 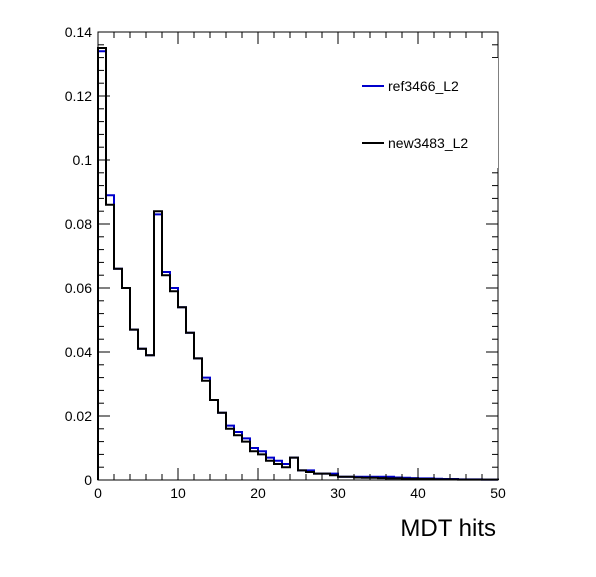 I want to click on x-axis-title: MDT hits, so click(x=448, y=528).